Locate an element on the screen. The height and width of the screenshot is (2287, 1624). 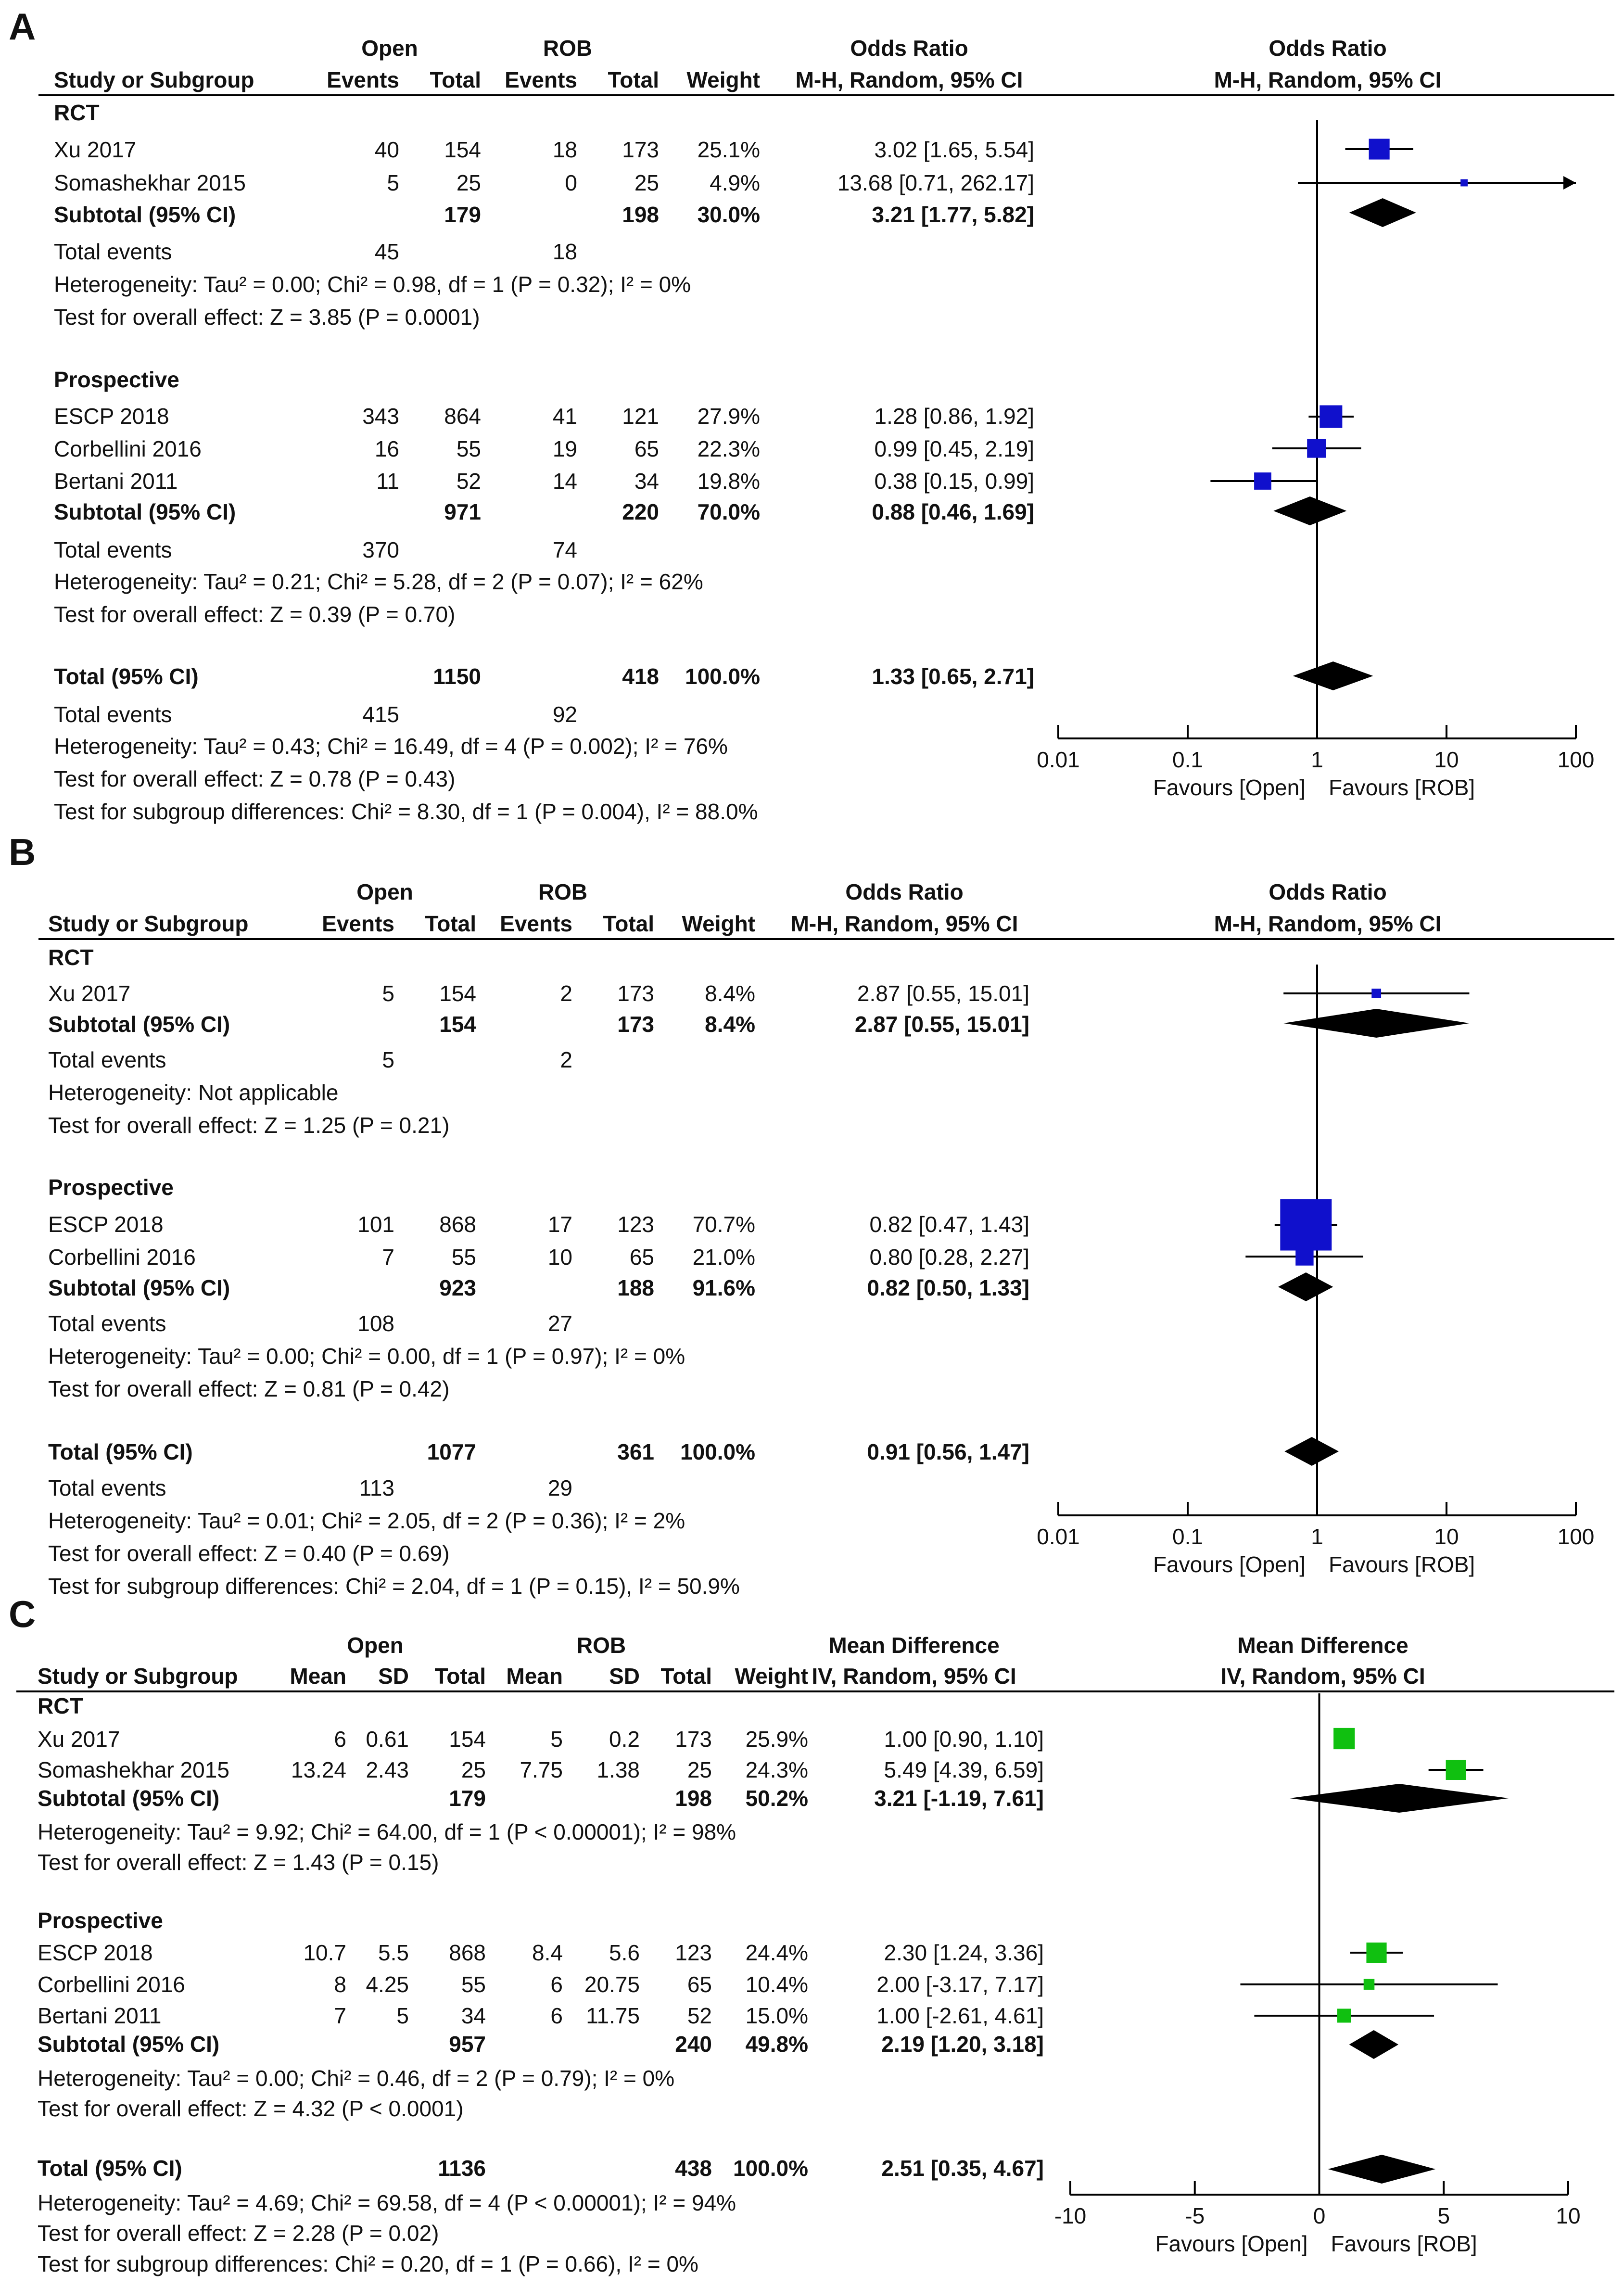
ci-value: 0.99 [0.45, 2.19] is located at coordinates (954, 449).